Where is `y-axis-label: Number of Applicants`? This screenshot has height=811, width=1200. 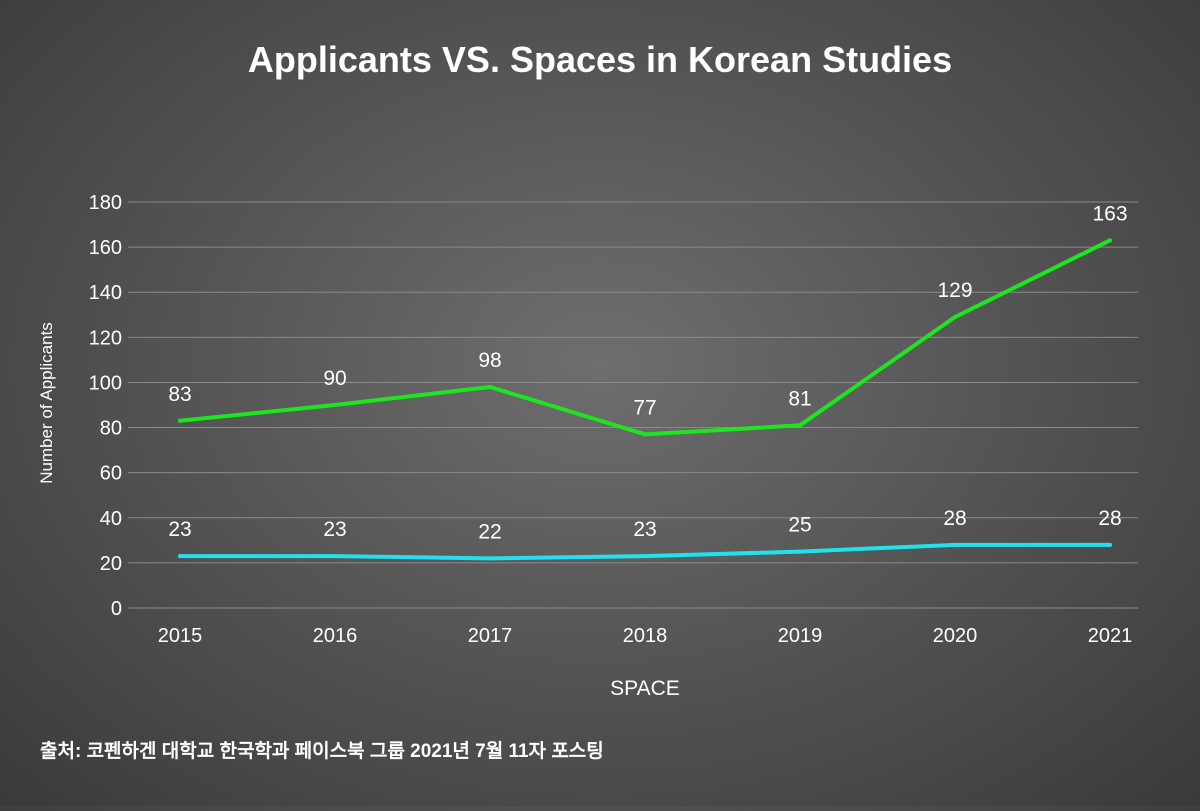
y-axis-label: Number of Applicants is located at coordinates (46, 403).